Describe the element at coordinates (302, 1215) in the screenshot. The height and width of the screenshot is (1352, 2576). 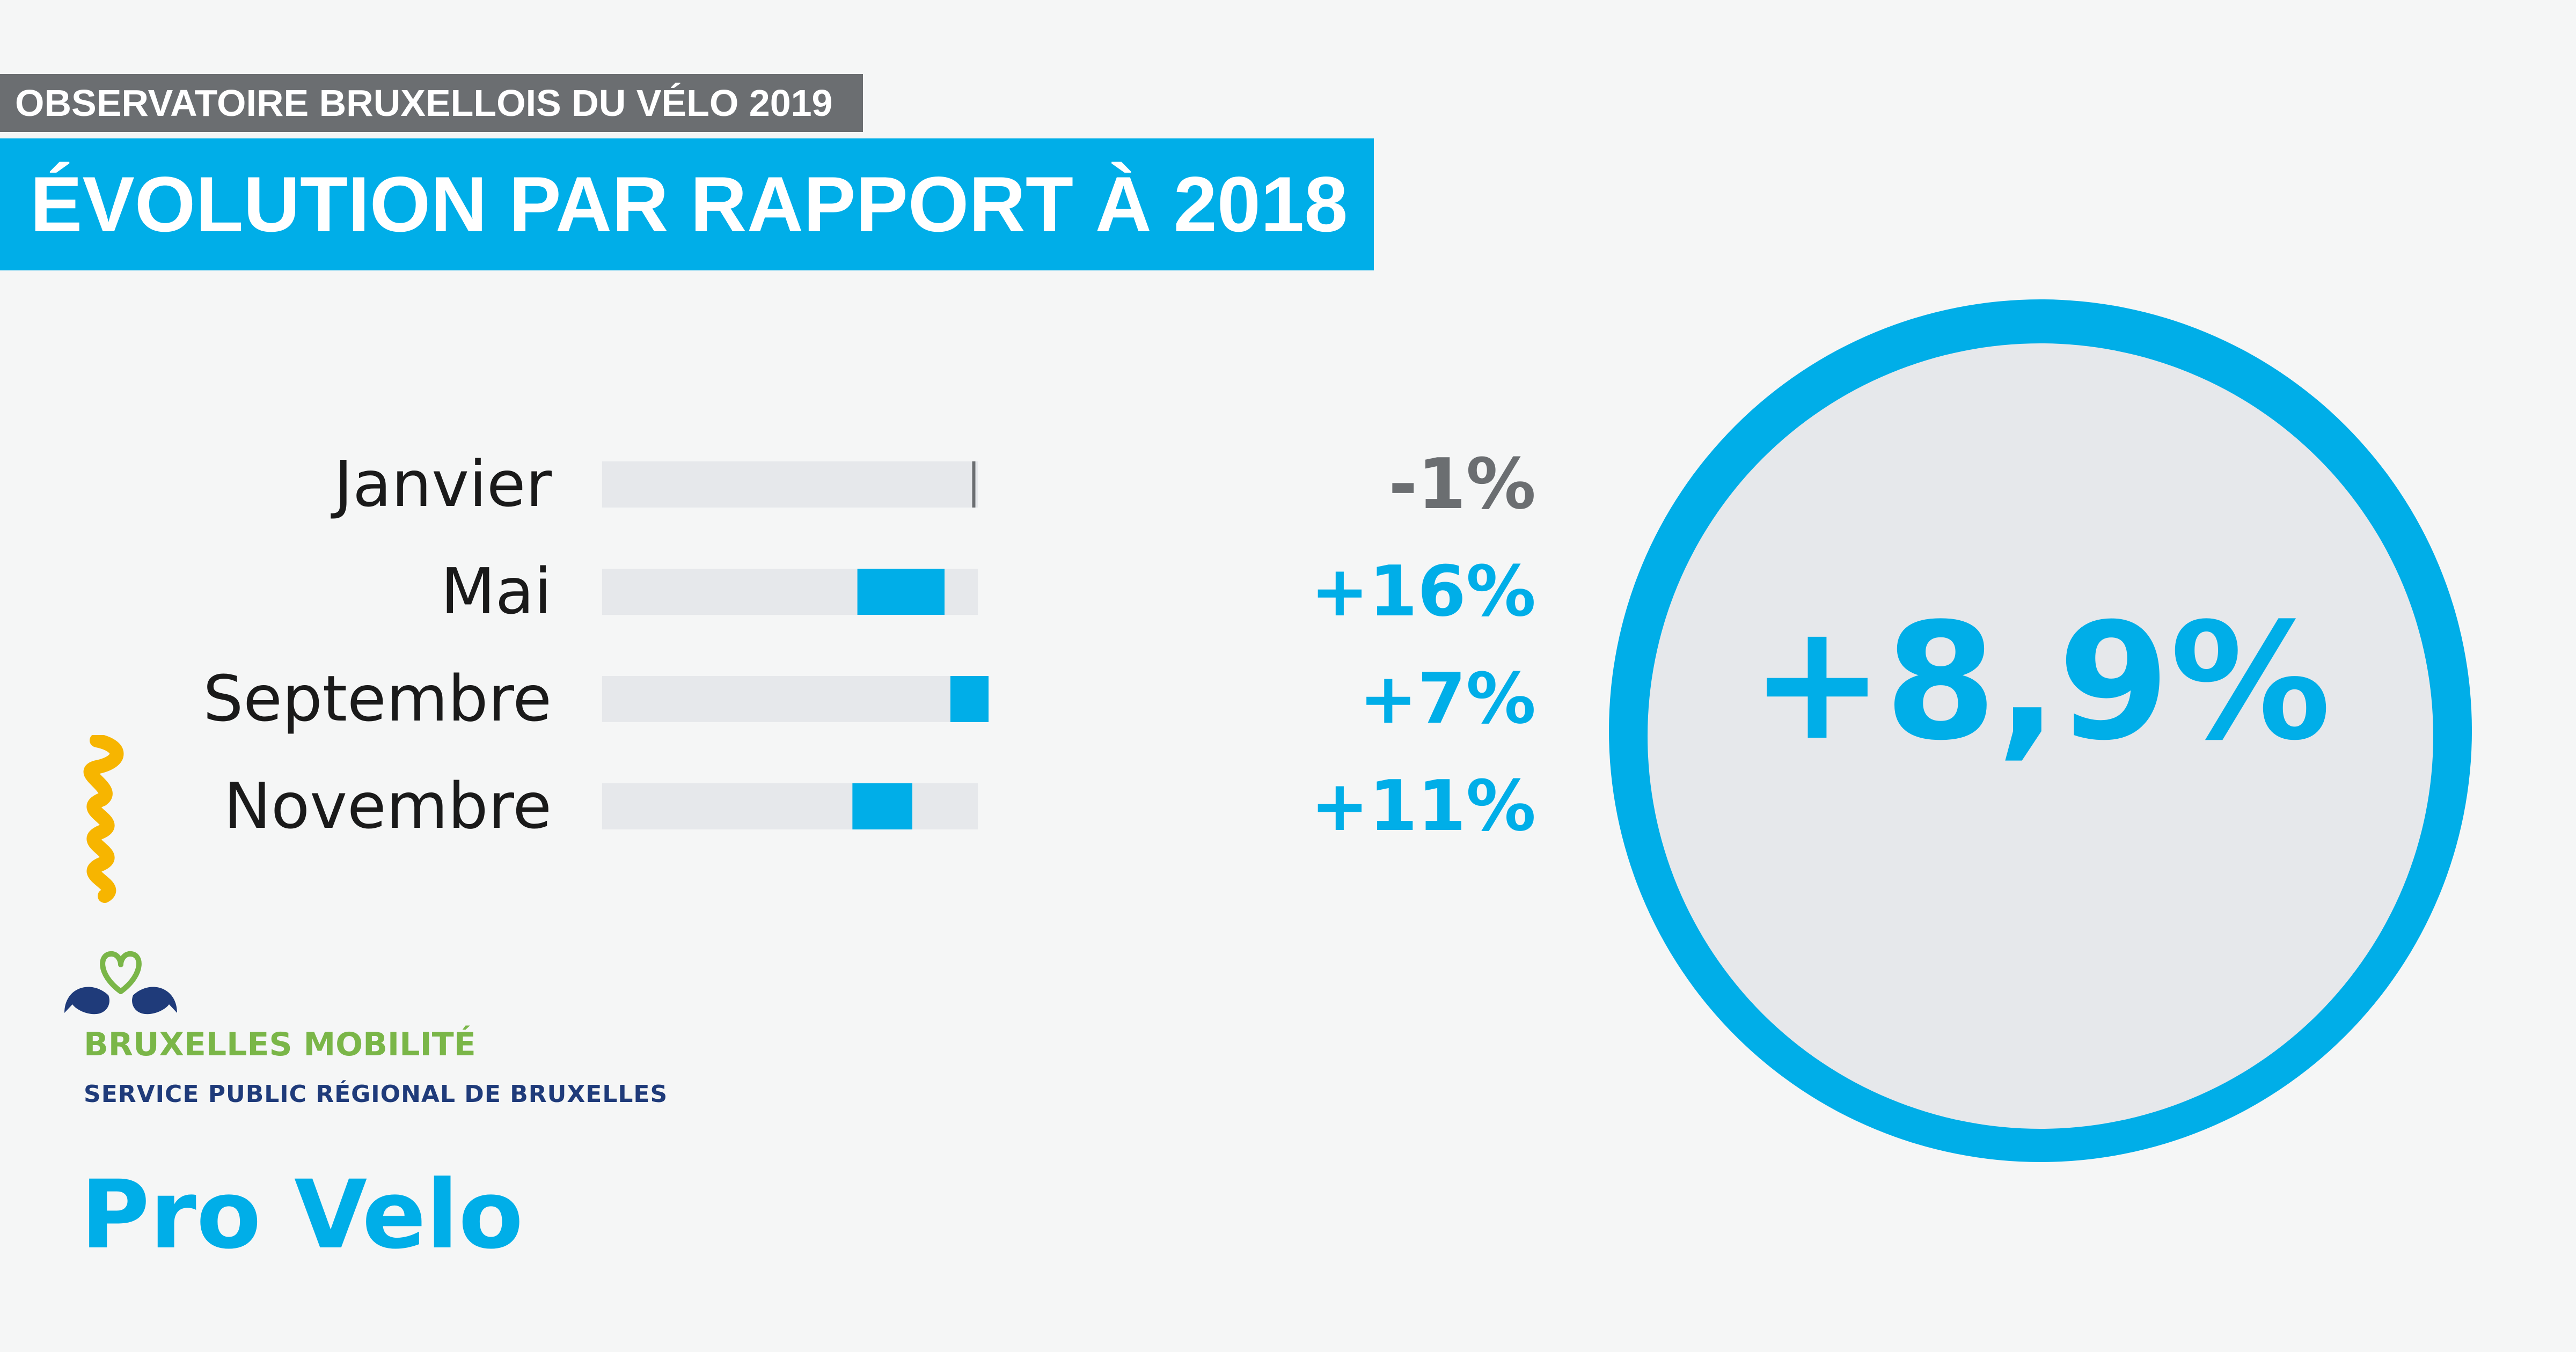
I see `pro-velo-logo: Pro Velo` at that location.